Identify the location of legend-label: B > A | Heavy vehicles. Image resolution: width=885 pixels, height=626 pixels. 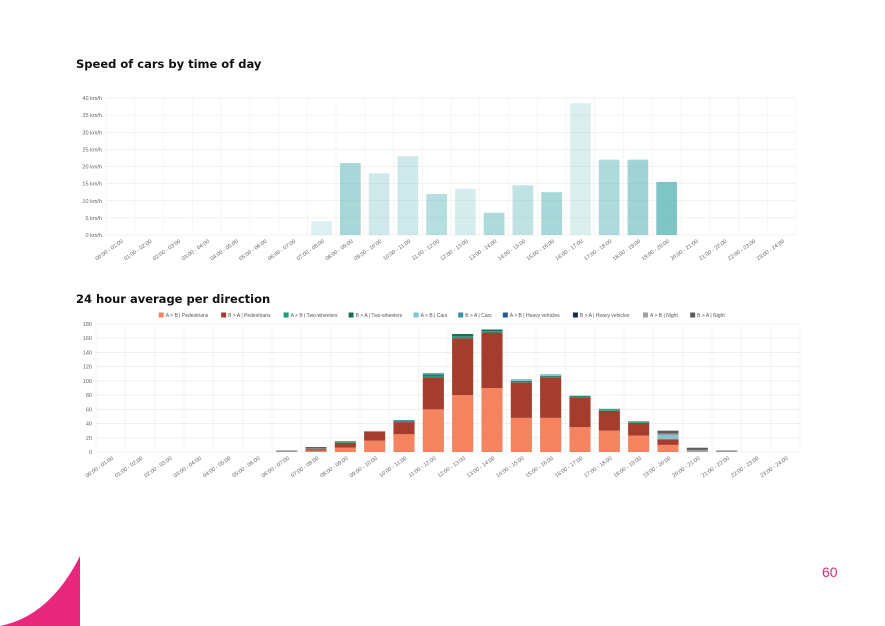
(605, 316).